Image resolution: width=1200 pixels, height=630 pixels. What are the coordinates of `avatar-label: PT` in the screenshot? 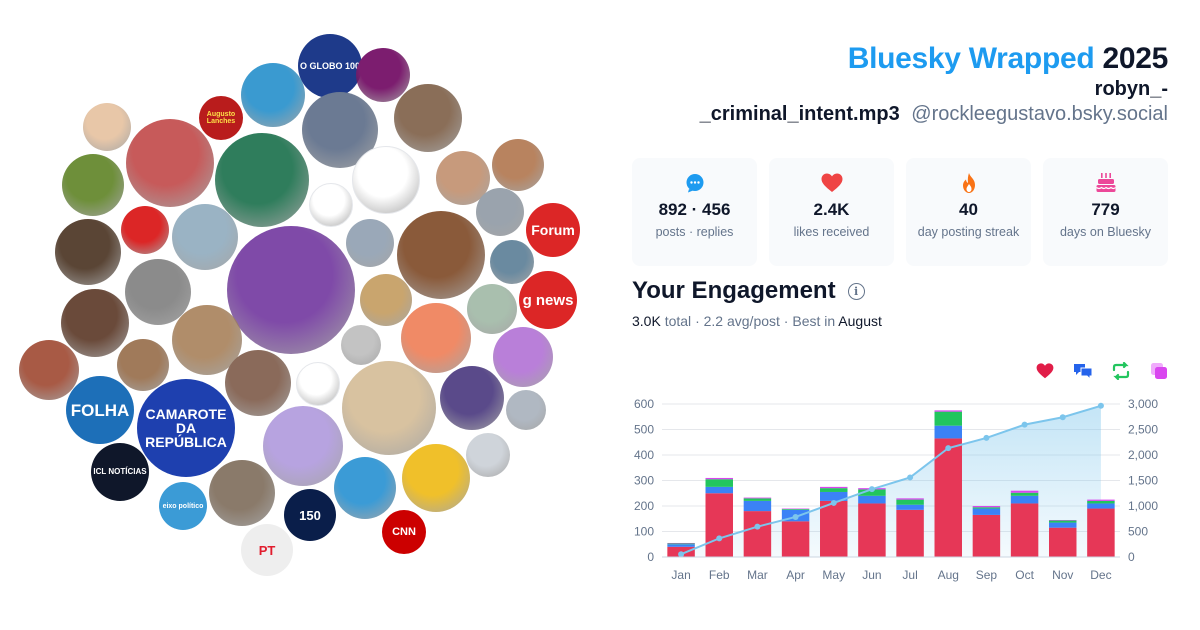 It's located at (267, 550).